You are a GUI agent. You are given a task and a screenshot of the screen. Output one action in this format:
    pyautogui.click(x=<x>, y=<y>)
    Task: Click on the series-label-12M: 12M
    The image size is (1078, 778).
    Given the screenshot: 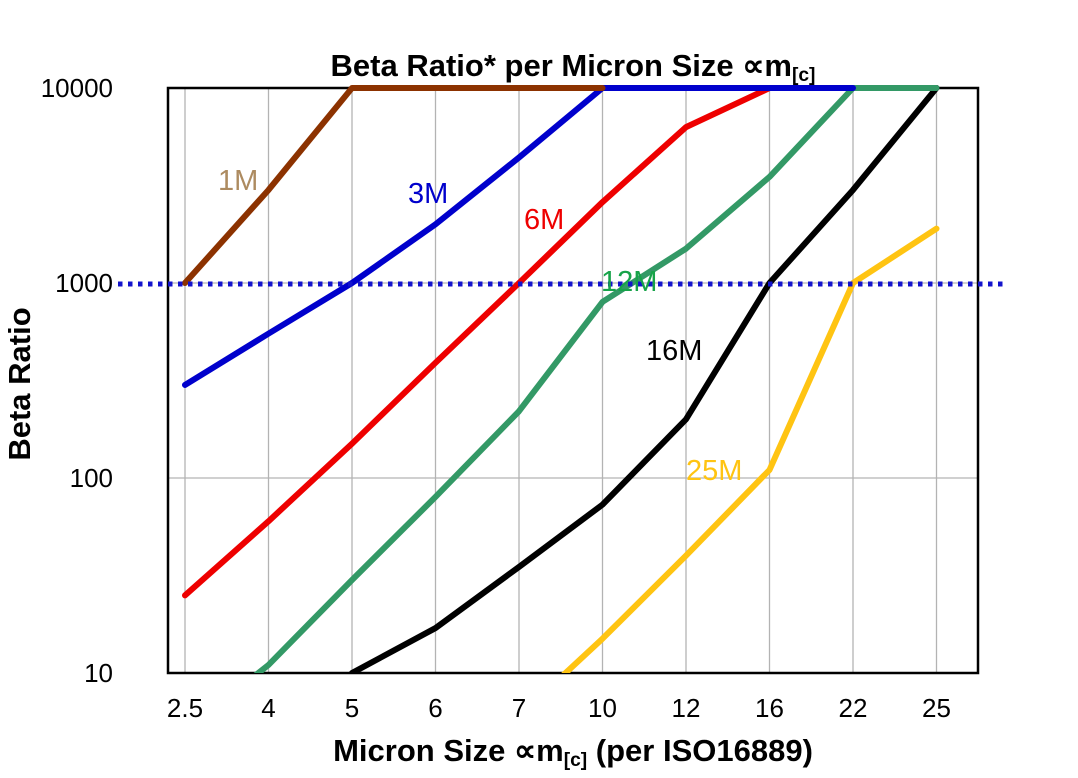 What is the action you would take?
    pyautogui.click(x=629, y=282)
    